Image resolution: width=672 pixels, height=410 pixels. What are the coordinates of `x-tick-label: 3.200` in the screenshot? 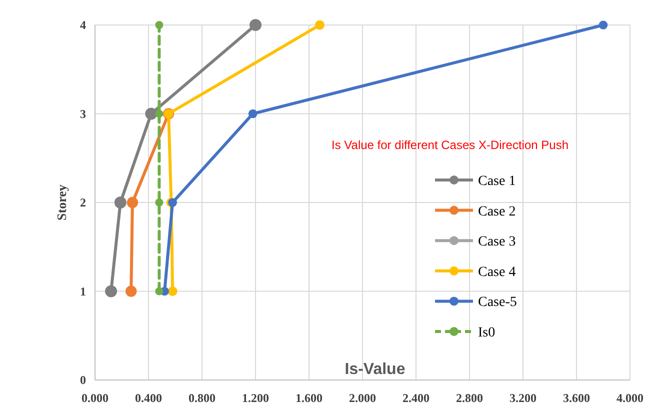 It's located at (523, 398).